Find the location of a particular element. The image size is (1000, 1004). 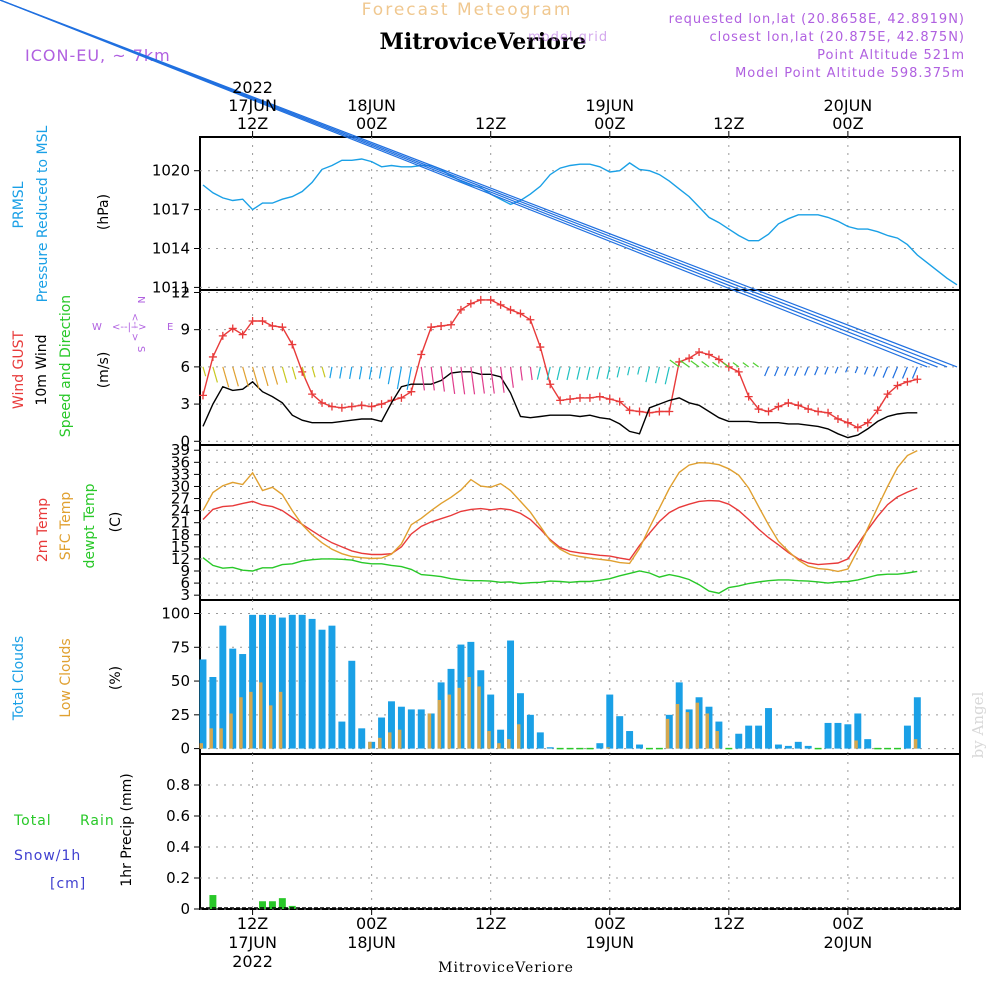

sfc-label: SFC Temp is located at coordinates (66, 526).